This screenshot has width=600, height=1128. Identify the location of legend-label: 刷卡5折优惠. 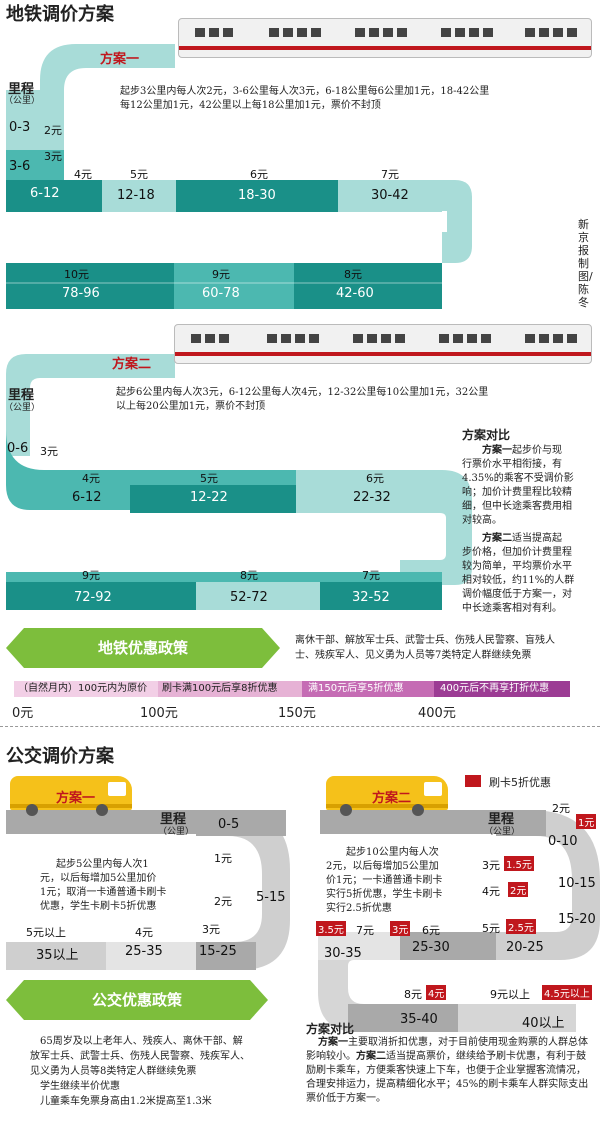
(520, 782).